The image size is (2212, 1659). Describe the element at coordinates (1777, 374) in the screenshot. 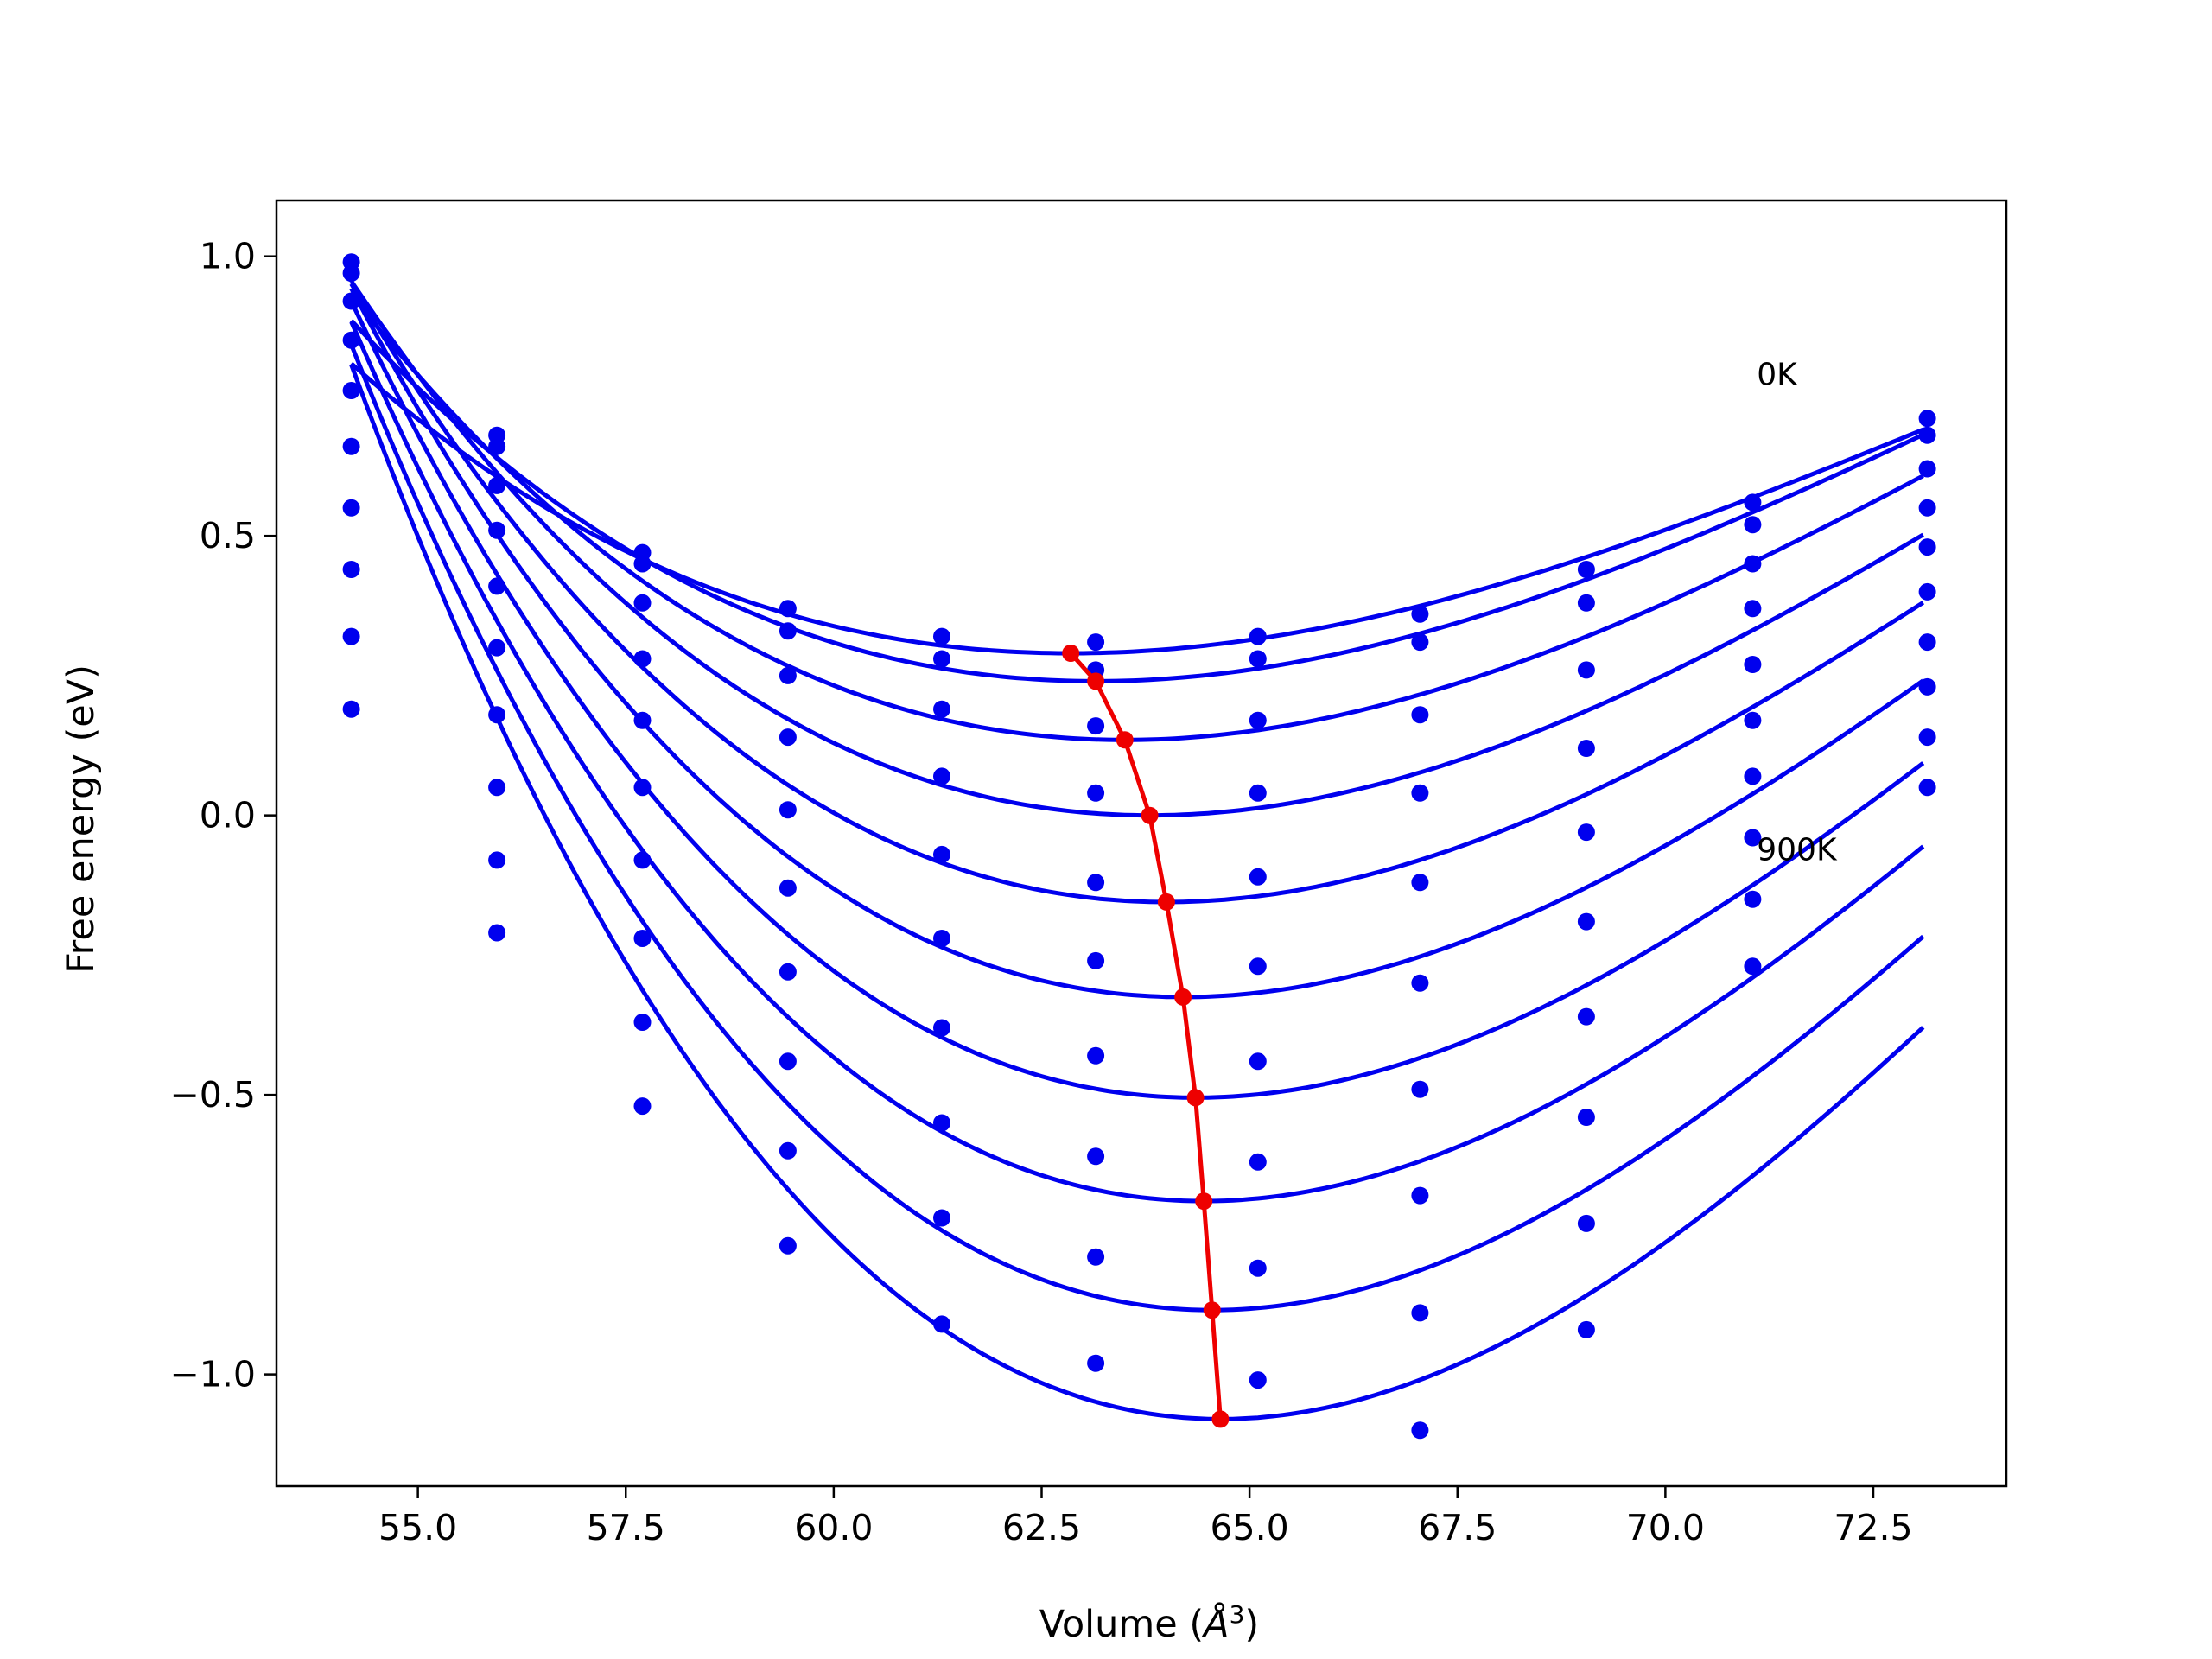

I see `annotation-0k: 0K` at that location.